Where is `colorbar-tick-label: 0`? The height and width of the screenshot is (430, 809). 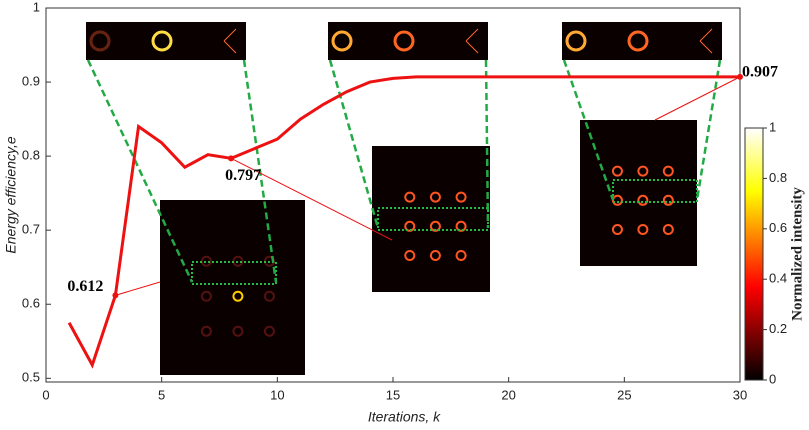 colorbar-tick-label: 0 is located at coordinates (772, 378).